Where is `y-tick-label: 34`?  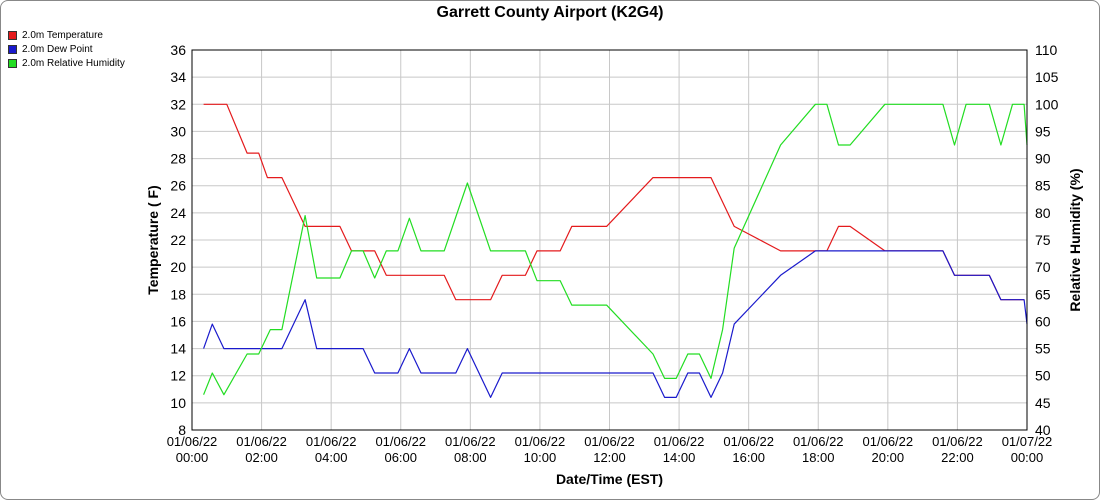
y-tick-label: 34 is located at coordinates (178, 77).